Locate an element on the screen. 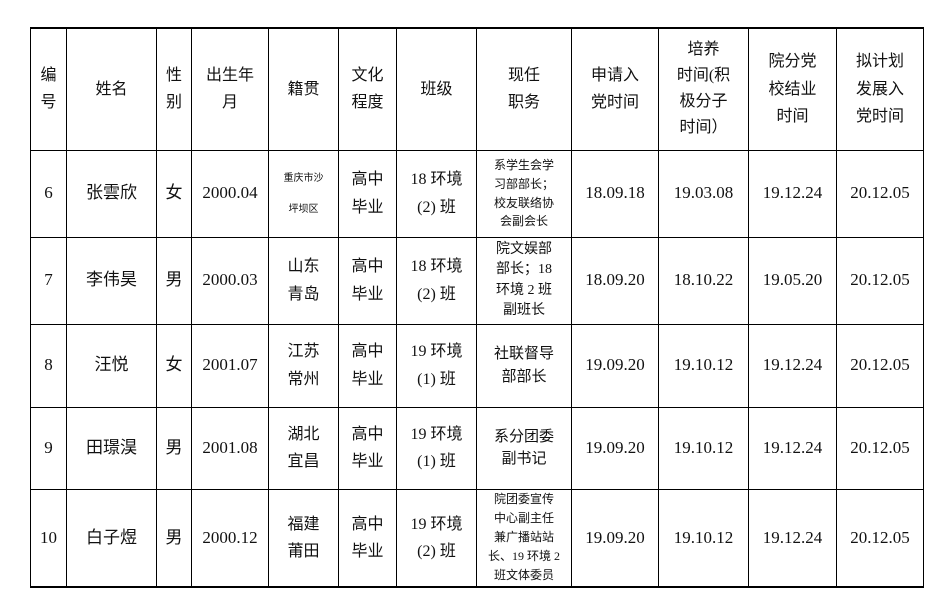  header-planned-admission-time: 拟计划 发展入 党时间 is located at coordinates (880, 89).